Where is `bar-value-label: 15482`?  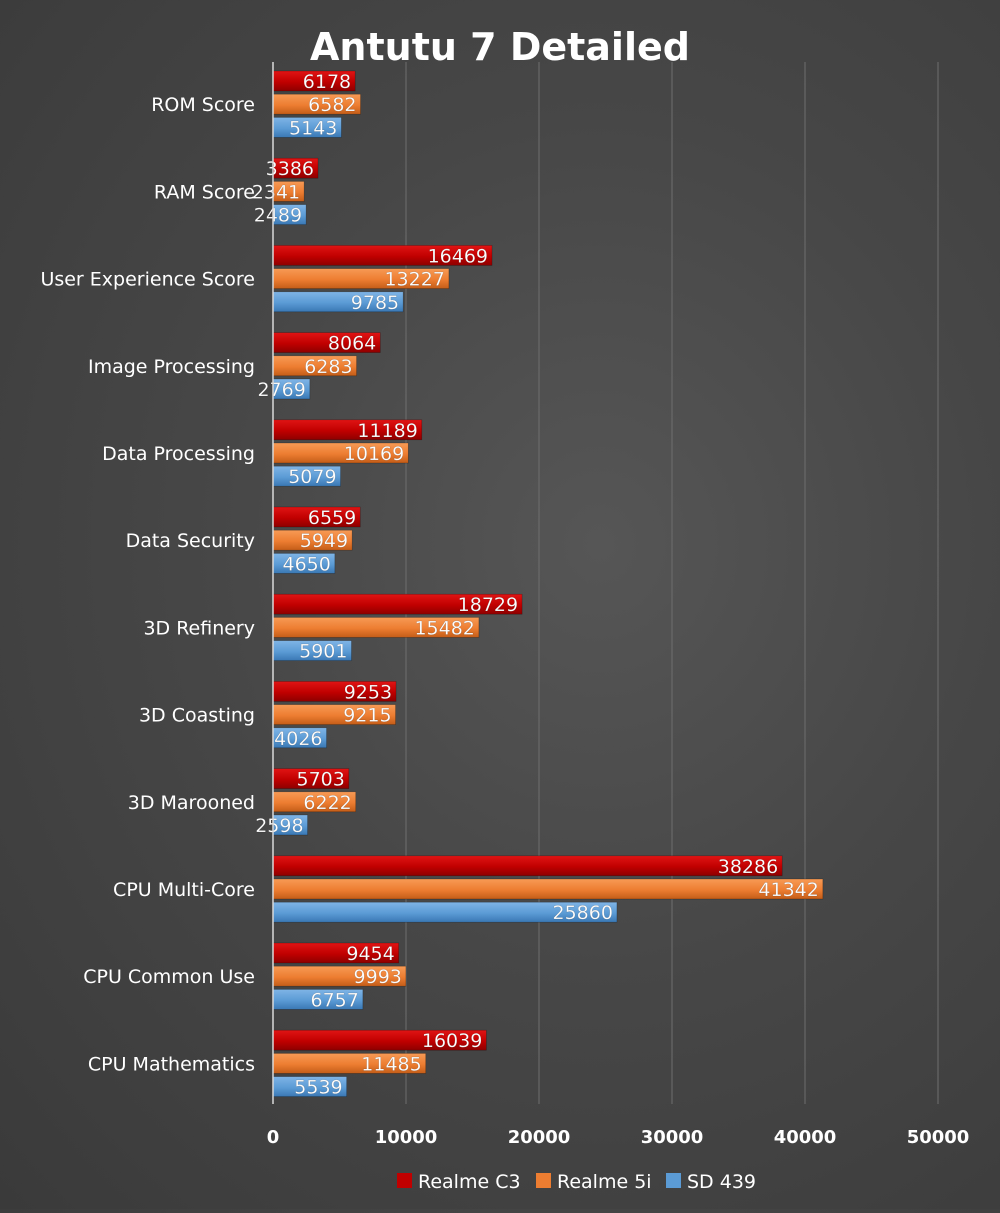 bar-value-label: 15482 is located at coordinates (444, 628).